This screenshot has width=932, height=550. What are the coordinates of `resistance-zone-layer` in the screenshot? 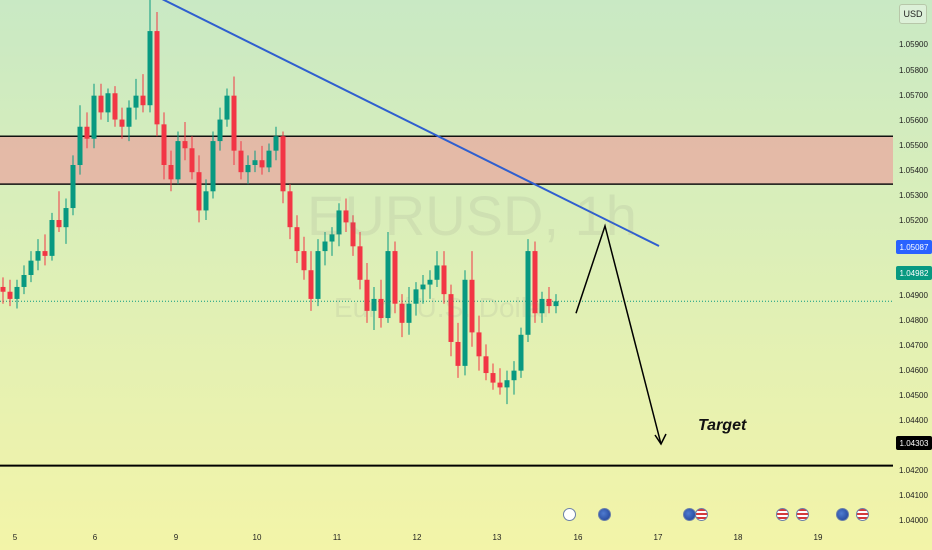 It's located at (446, 160).